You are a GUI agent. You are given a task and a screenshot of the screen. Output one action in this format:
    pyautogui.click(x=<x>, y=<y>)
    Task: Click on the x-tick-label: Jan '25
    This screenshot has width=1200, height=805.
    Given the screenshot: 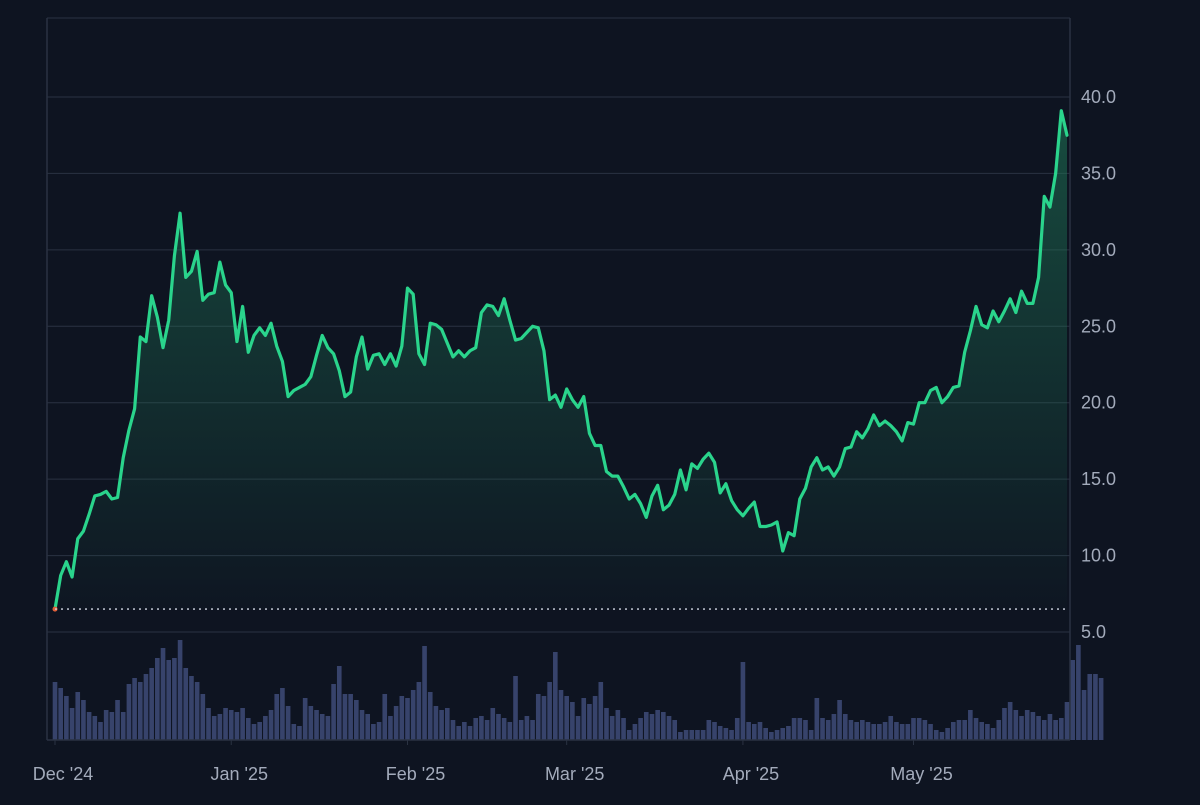 What is the action you would take?
    pyautogui.click(x=239, y=774)
    